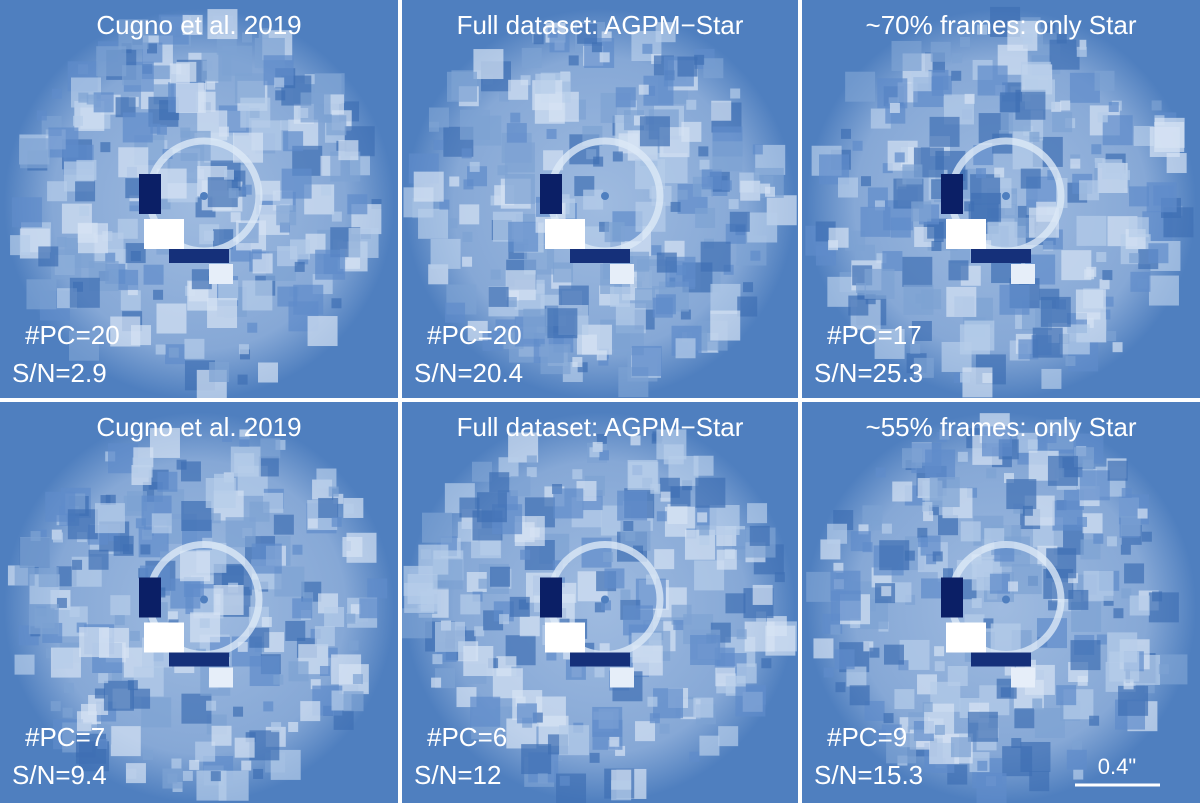  I want to click on scale-bar-label: 0.4", so click(1117, 766).